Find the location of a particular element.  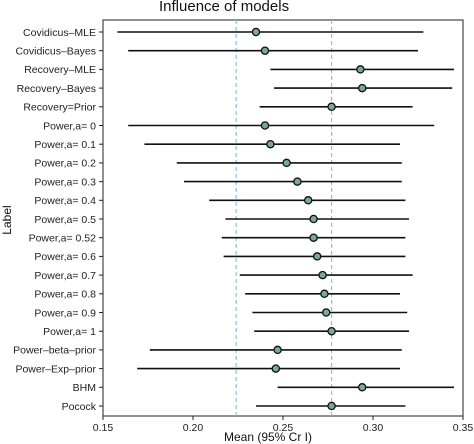

x-tick-label: 0.25 is located at coordinates (283, 428).